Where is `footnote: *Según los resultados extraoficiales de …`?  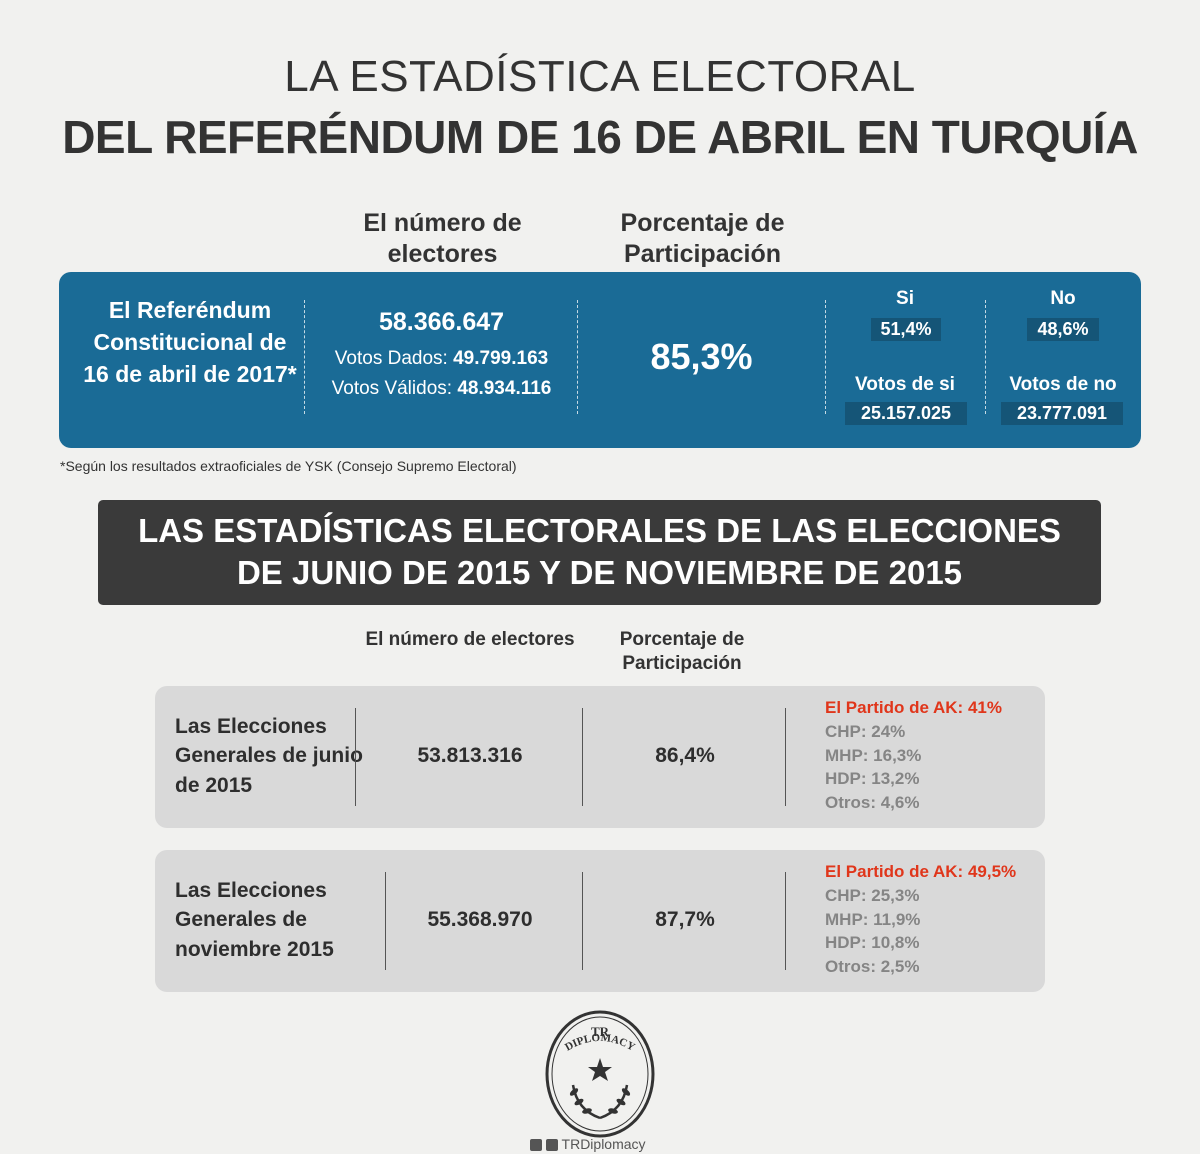
footnote: *Según los resultados extraoficiales de … is located at coordinates (288, 466).